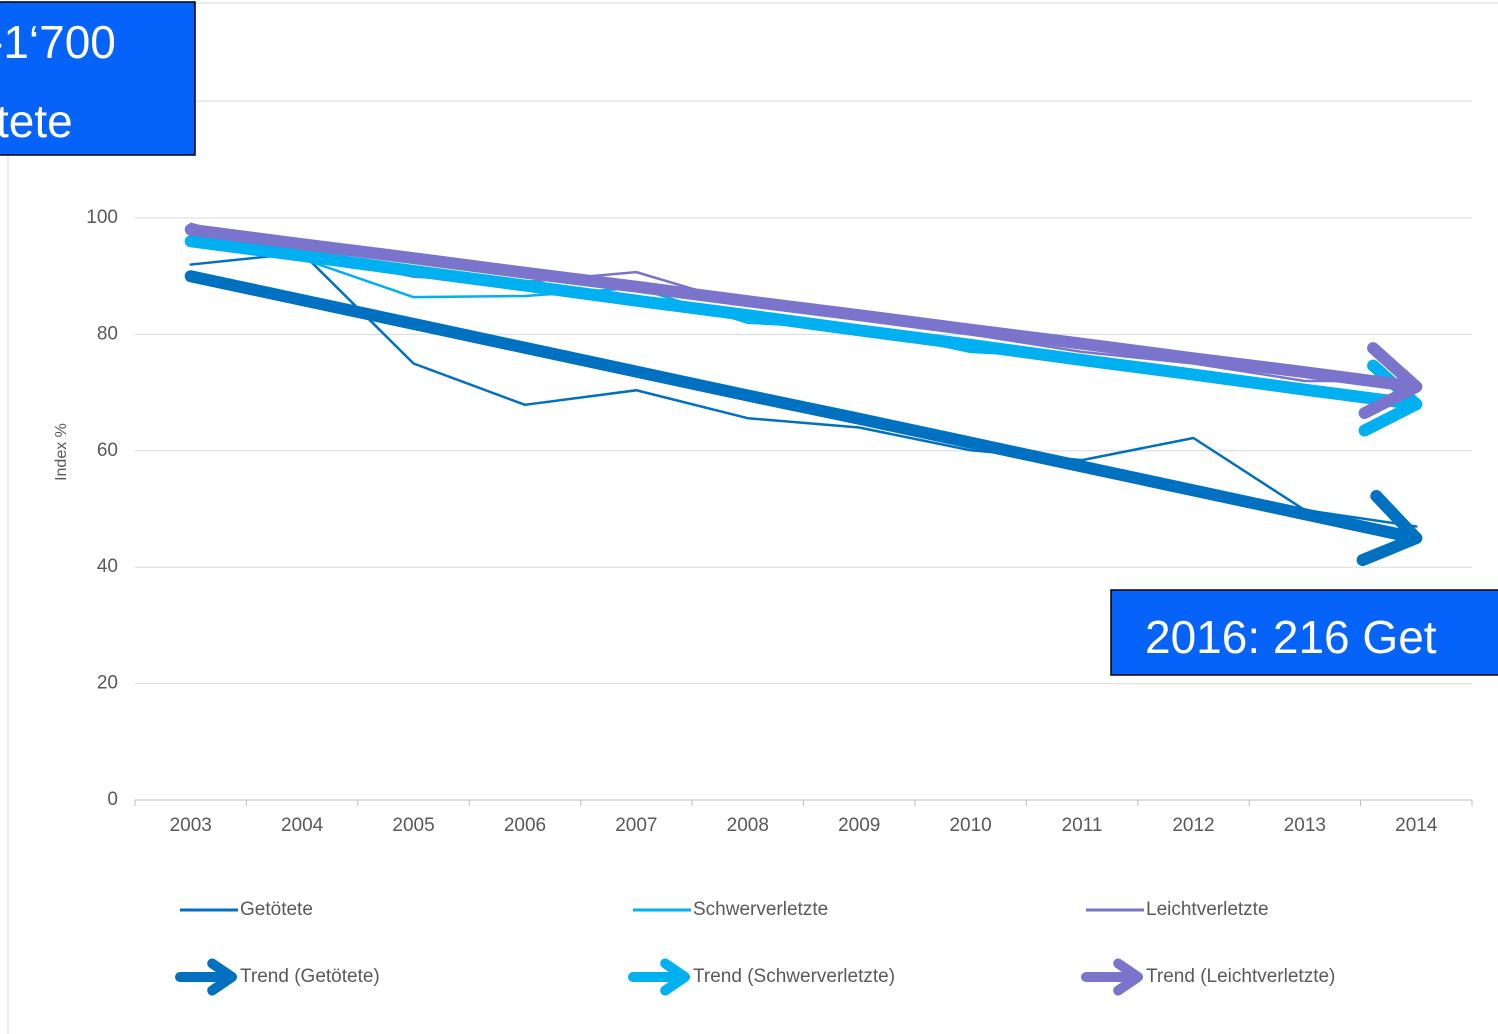  I want to click on y-tick-label: 100, so click(102, 217).